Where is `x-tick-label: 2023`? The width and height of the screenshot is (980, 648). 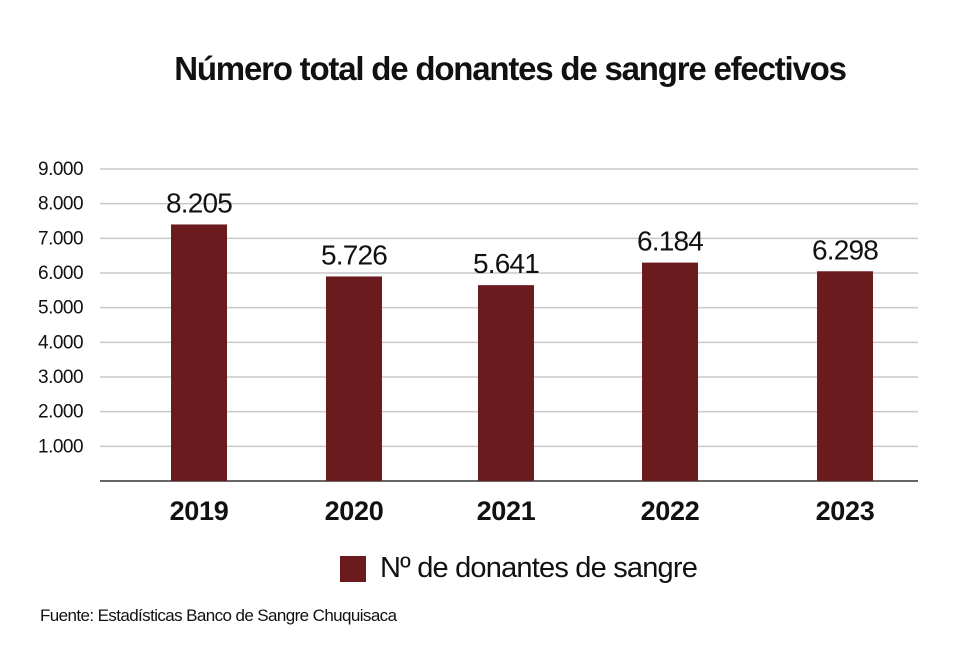
x-tick-label: 2023 is located at coordinates (845, 511).